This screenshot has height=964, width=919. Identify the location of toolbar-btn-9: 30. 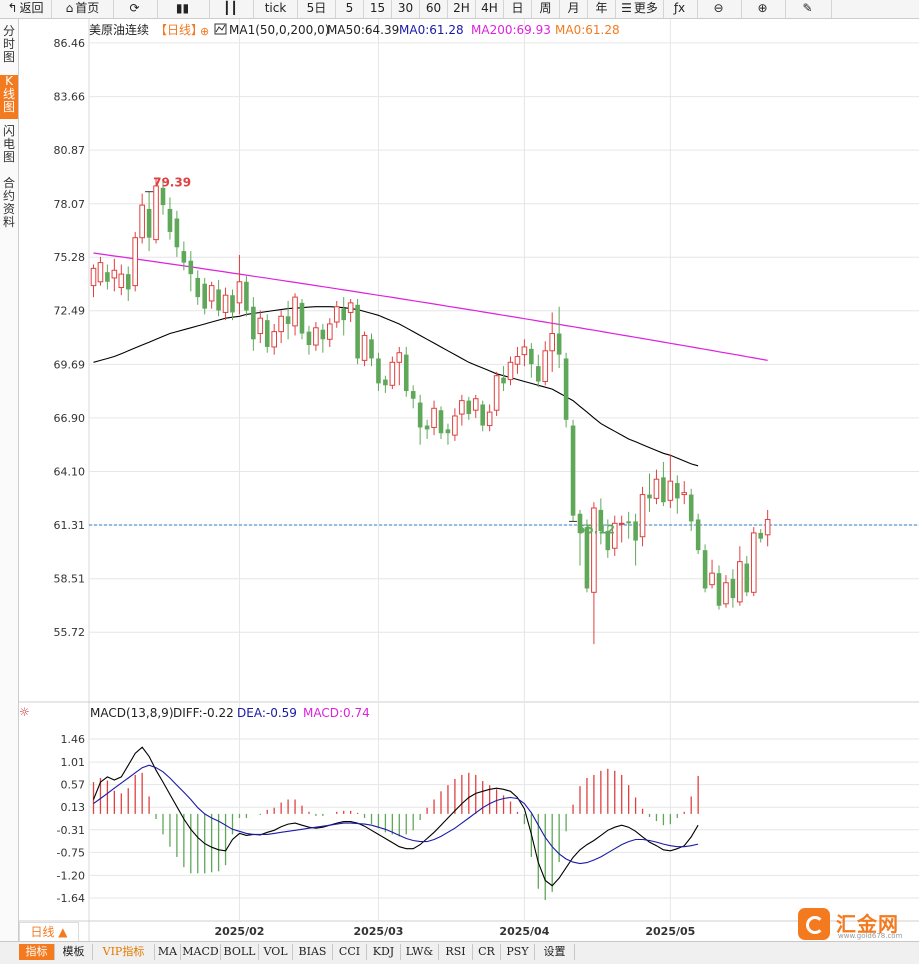
(406, 9).